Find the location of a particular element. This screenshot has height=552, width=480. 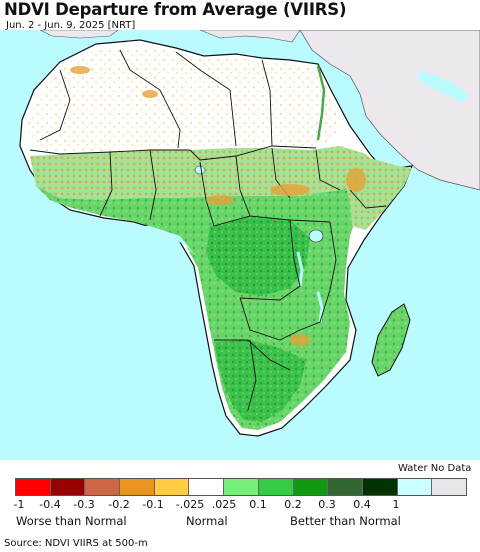

legend-tick: 0.1 is located at coordinates (258, 504).